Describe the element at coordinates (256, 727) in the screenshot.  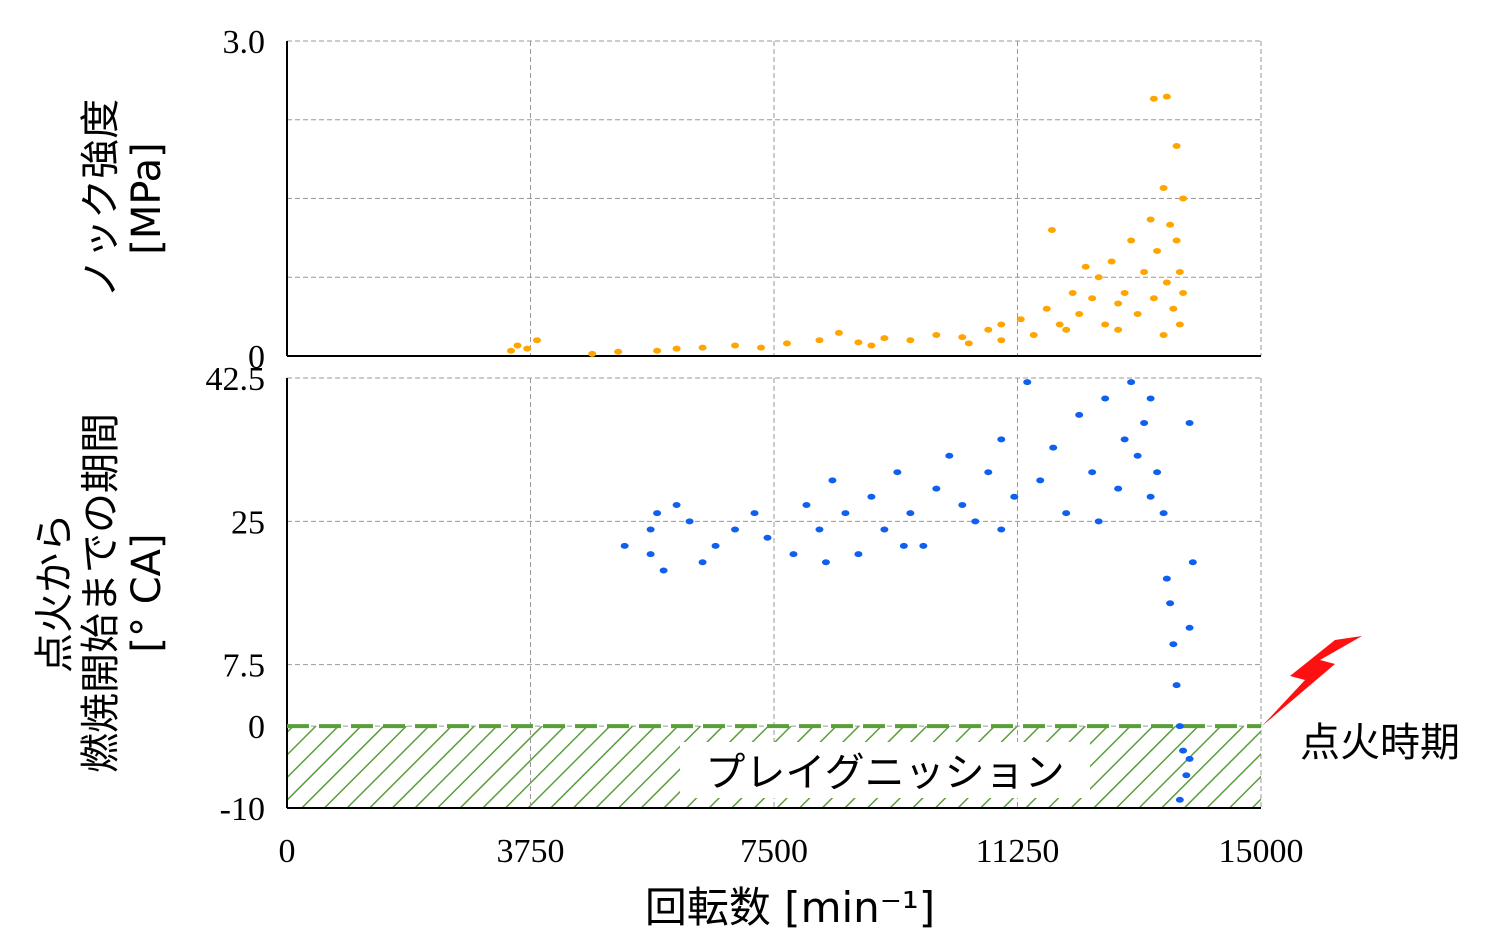
I see `y-tick-label: 0` at that location.